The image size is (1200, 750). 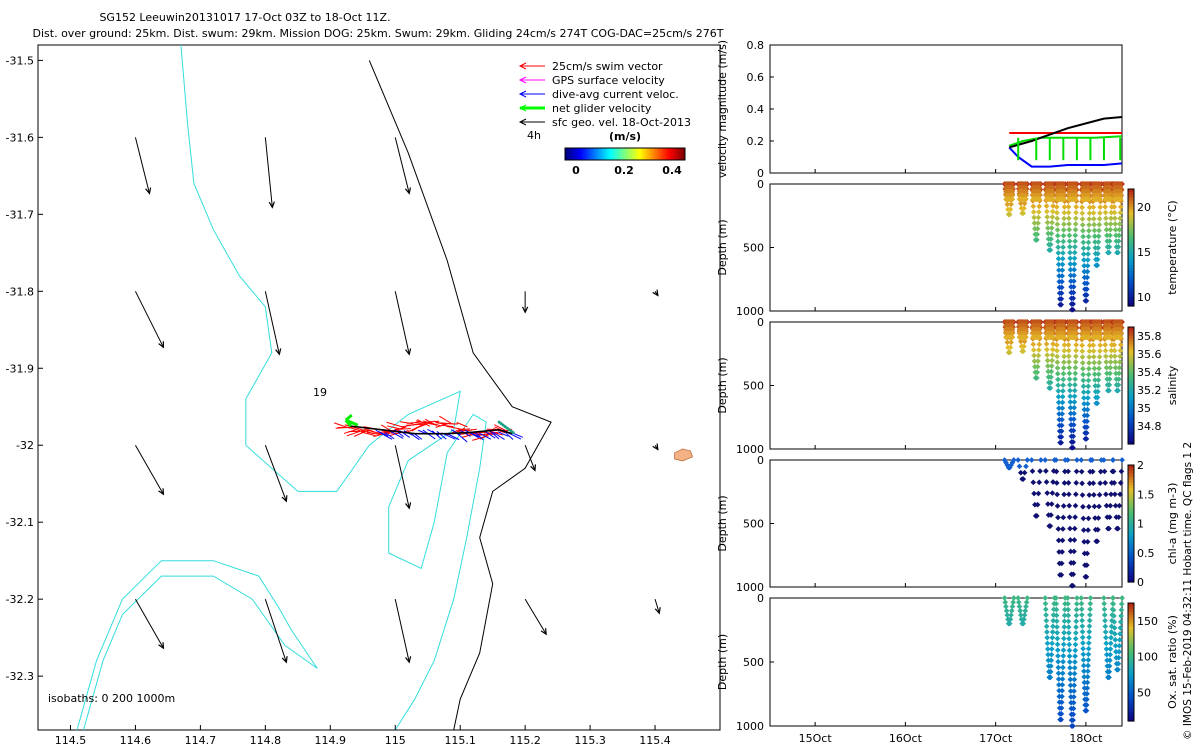 What do you see at coordinates (513, 433) in the screenshot?
I see `track-point` at bounding box center [513, 433].